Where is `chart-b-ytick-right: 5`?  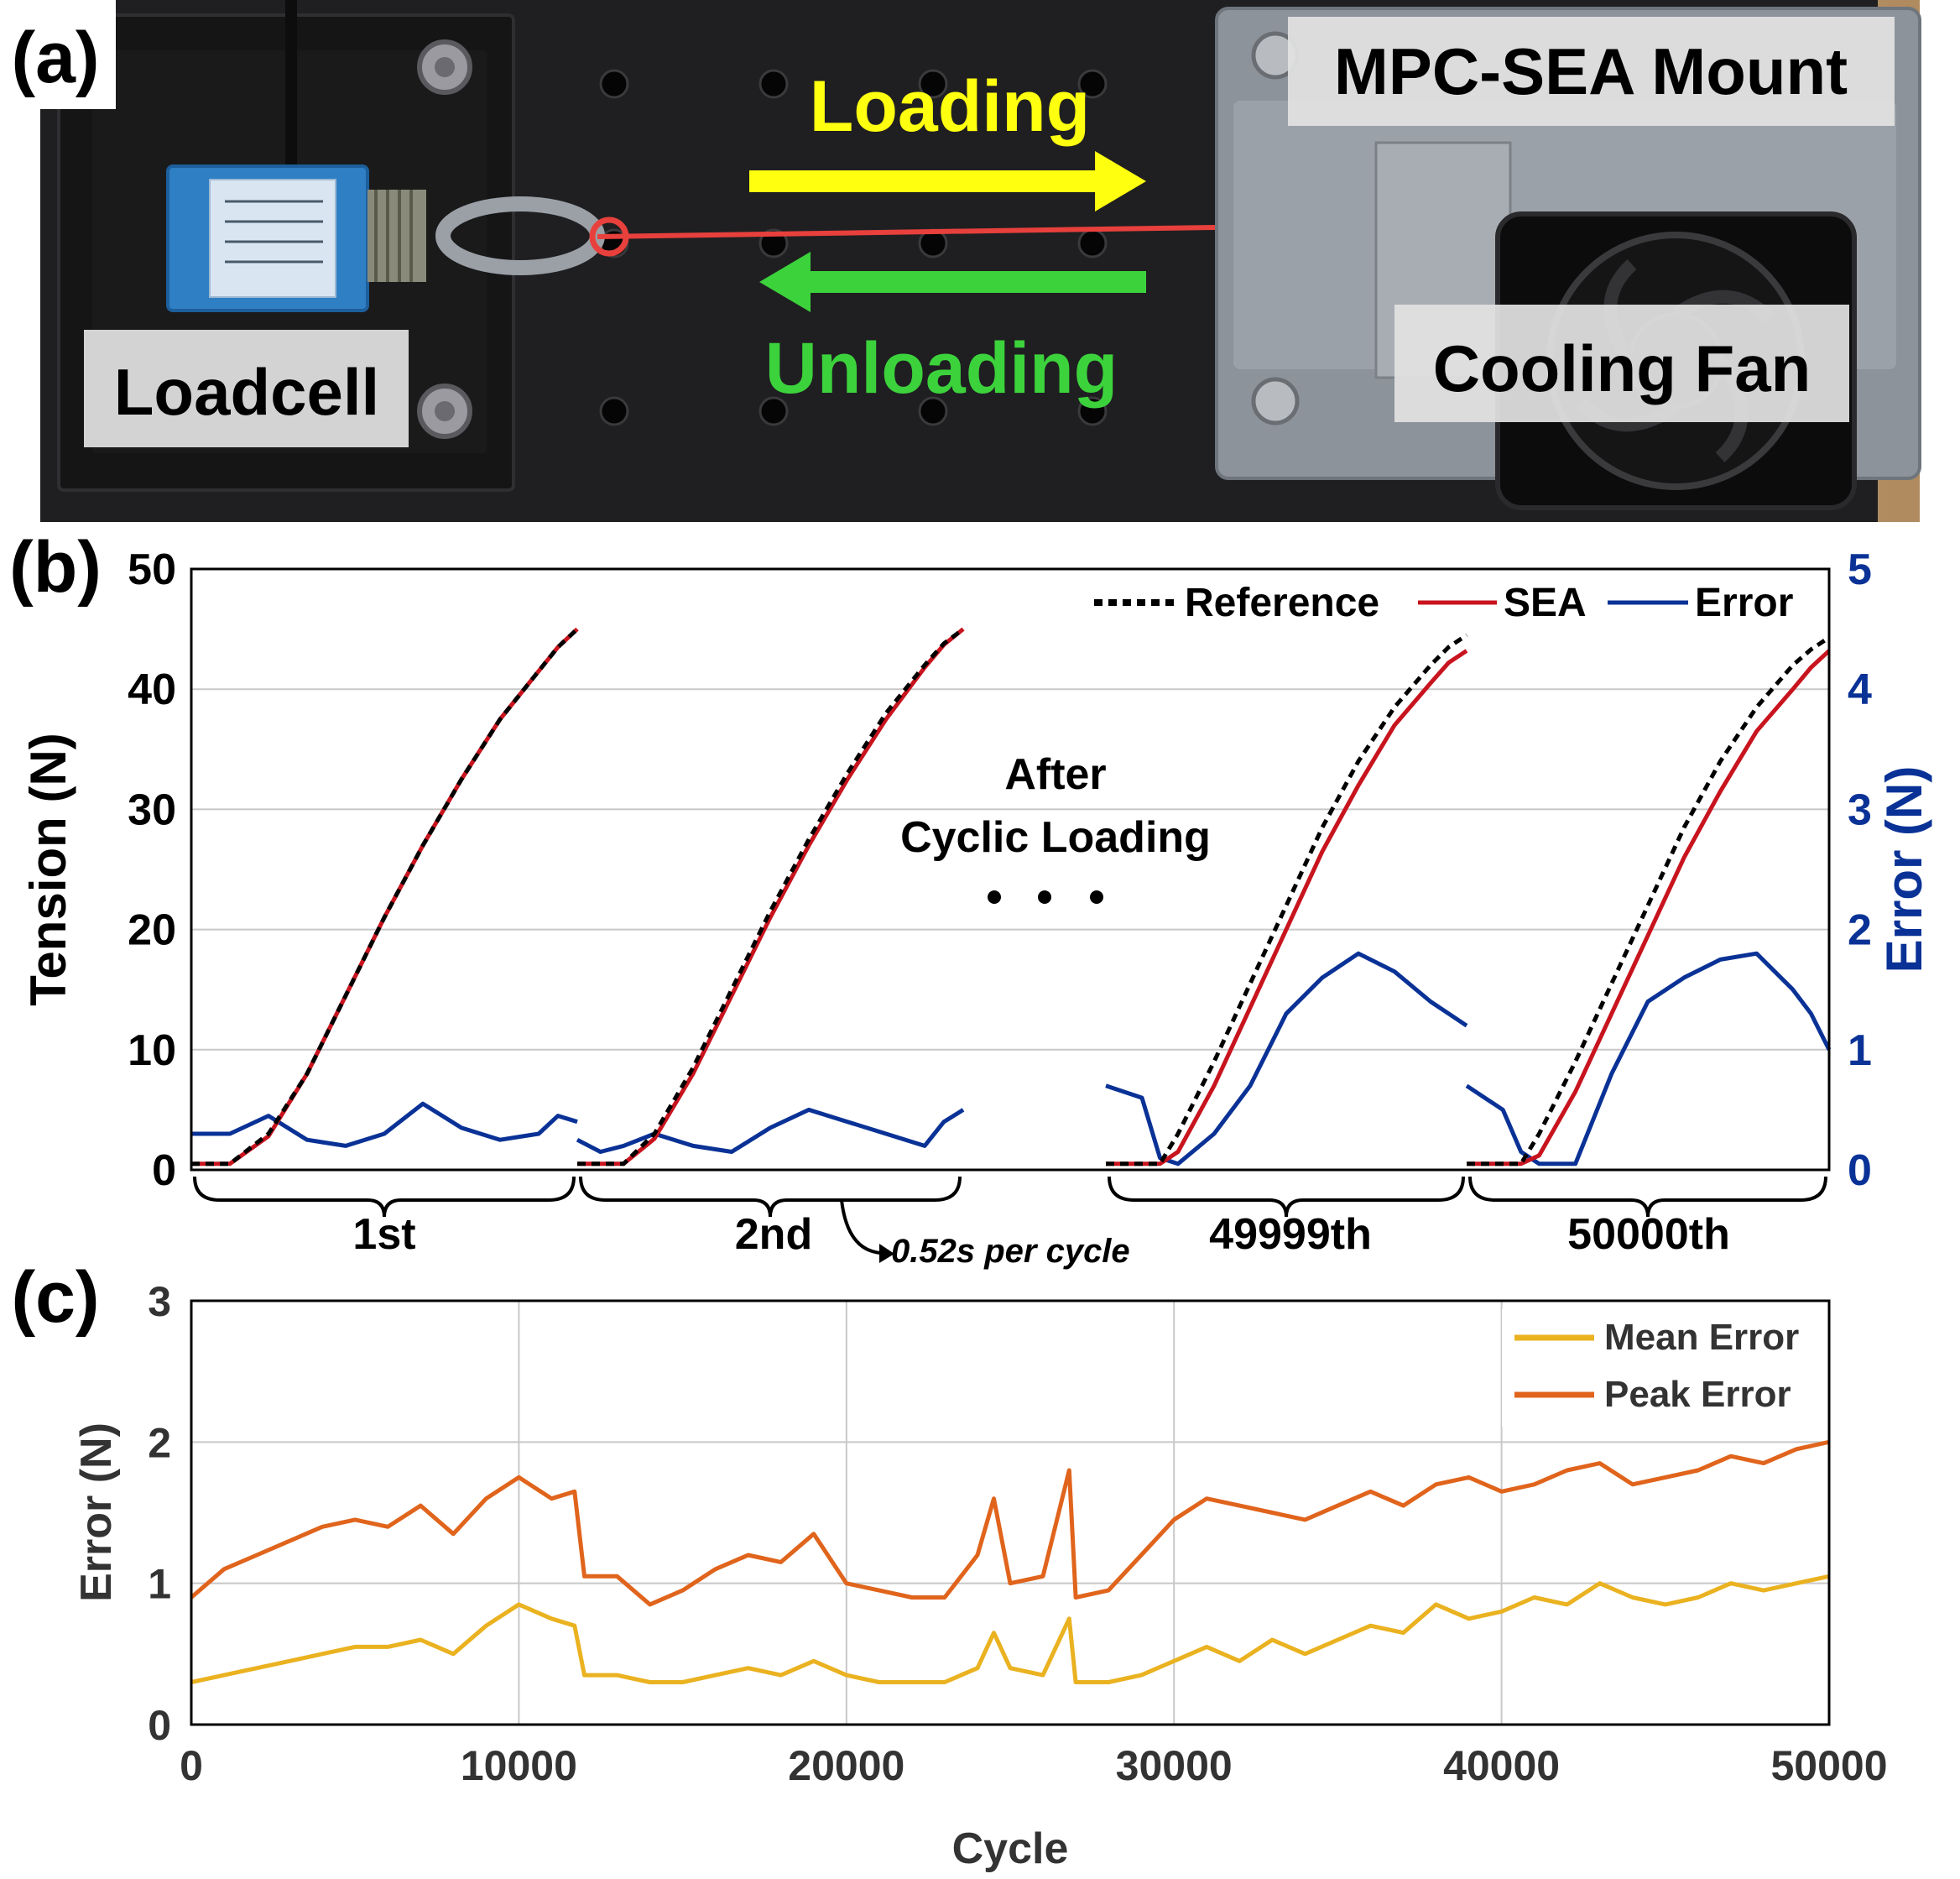
chart-b-ytick-right: 5 is located at coordinates (1860, 569).